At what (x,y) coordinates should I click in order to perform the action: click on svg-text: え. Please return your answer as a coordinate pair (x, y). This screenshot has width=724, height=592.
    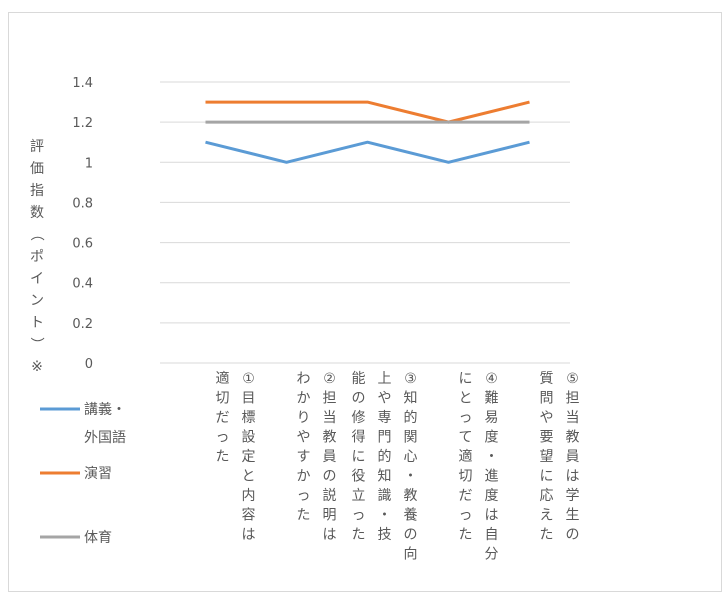
    Looking at the image, I should click on (547, 516).